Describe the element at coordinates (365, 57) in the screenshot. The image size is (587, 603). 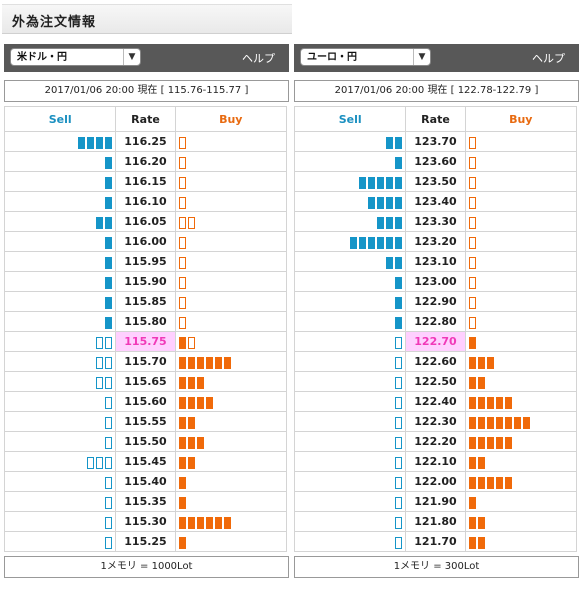
I see `currency-select: ユーロ・円 ▼` at that location.